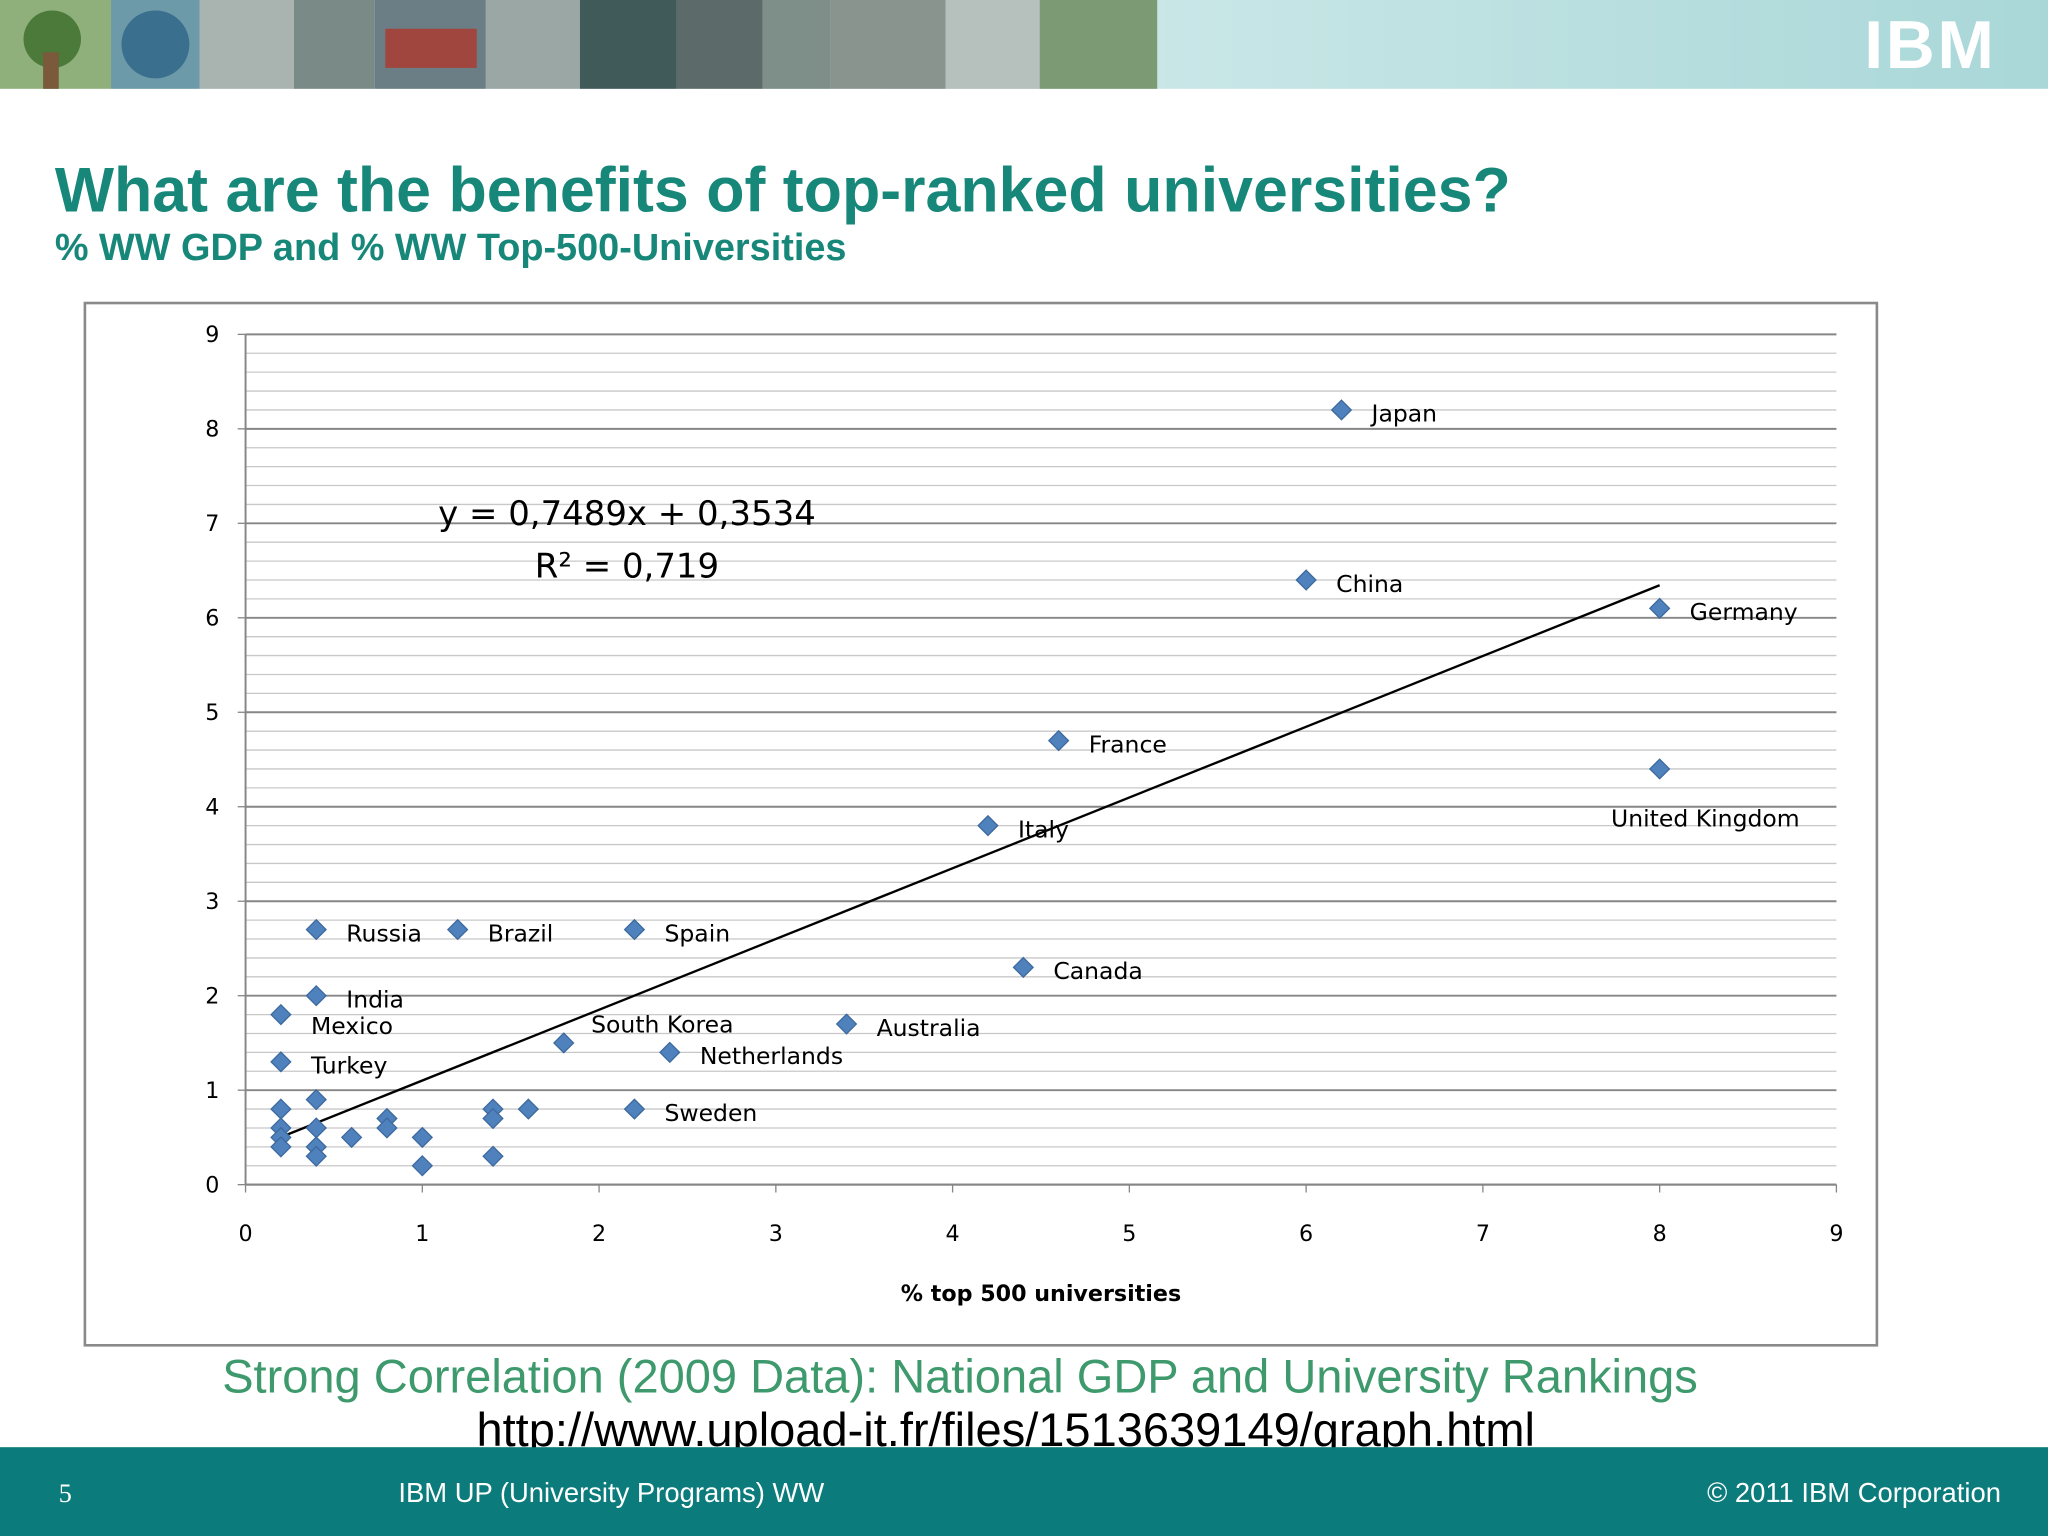 The image size is (2048, 1536). What do you see at coordinates (1404, 414) in the screenshot?
I see `point-label: Japan` at bounding box center [1404, 414].